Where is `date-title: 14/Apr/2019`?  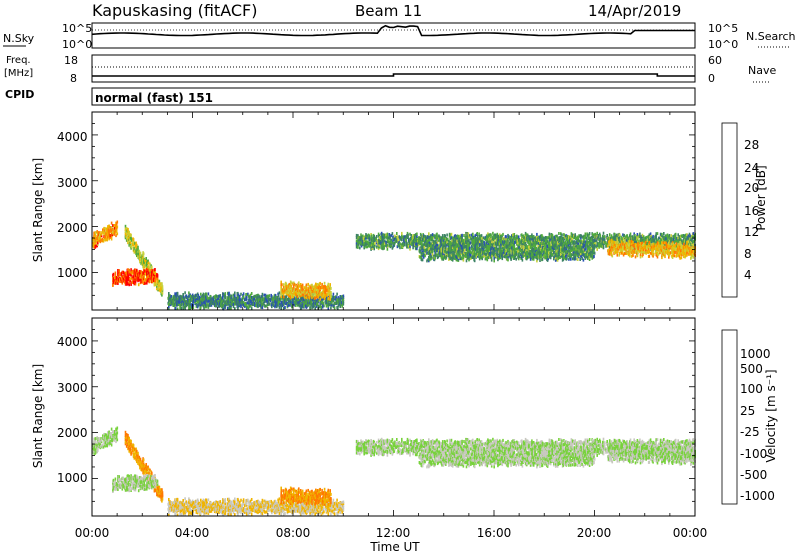 date-title: 14/Apr/2019 is located at coordinates (634, 11).